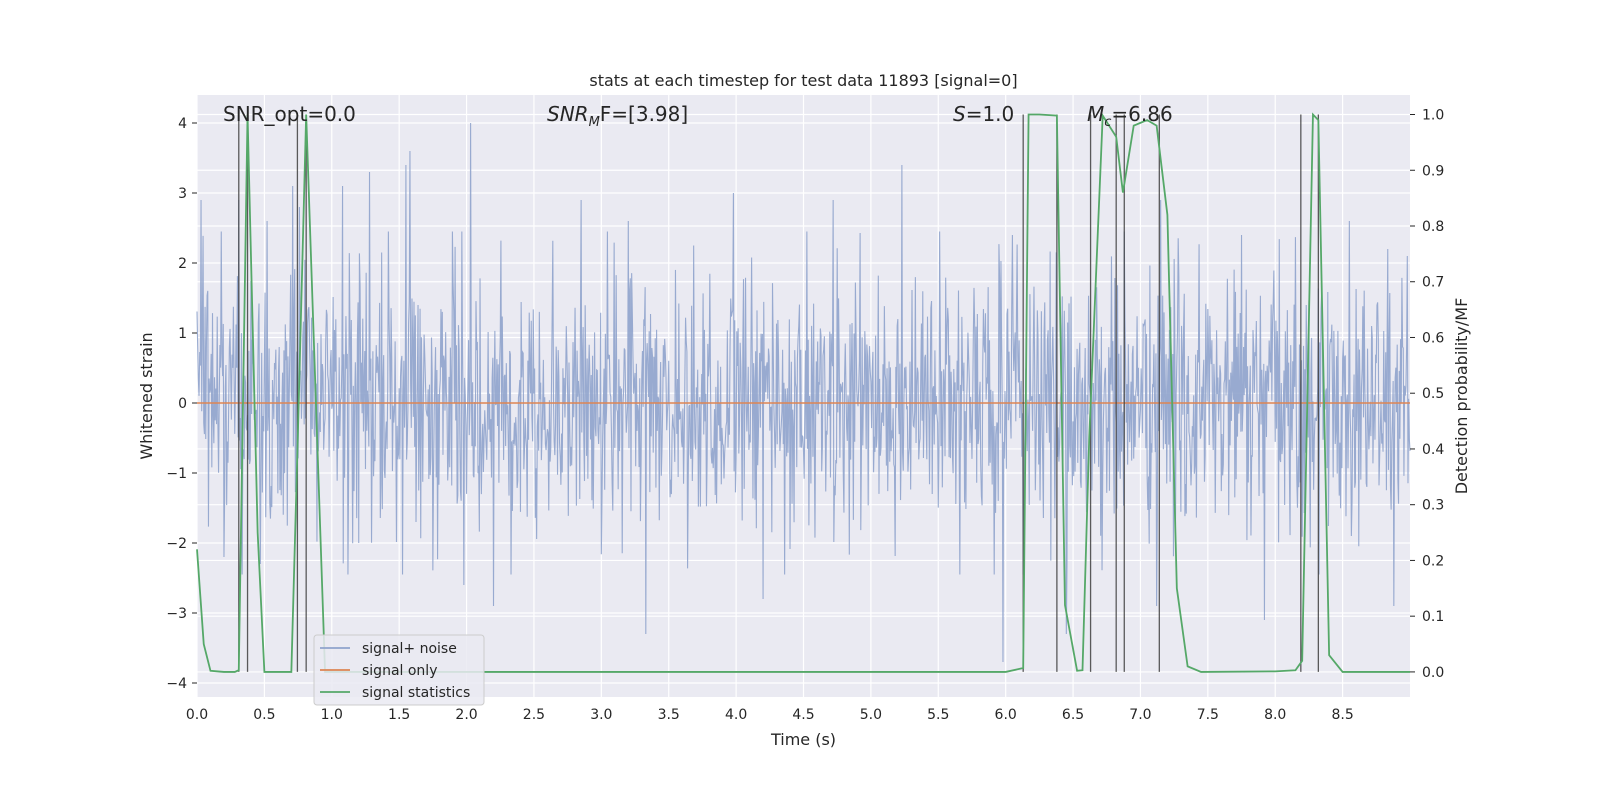 Image resolution: width=1600 pixels, height=800 pixels. I want to click on annotation-mc: Mc=6.86, so click(1130, 116).